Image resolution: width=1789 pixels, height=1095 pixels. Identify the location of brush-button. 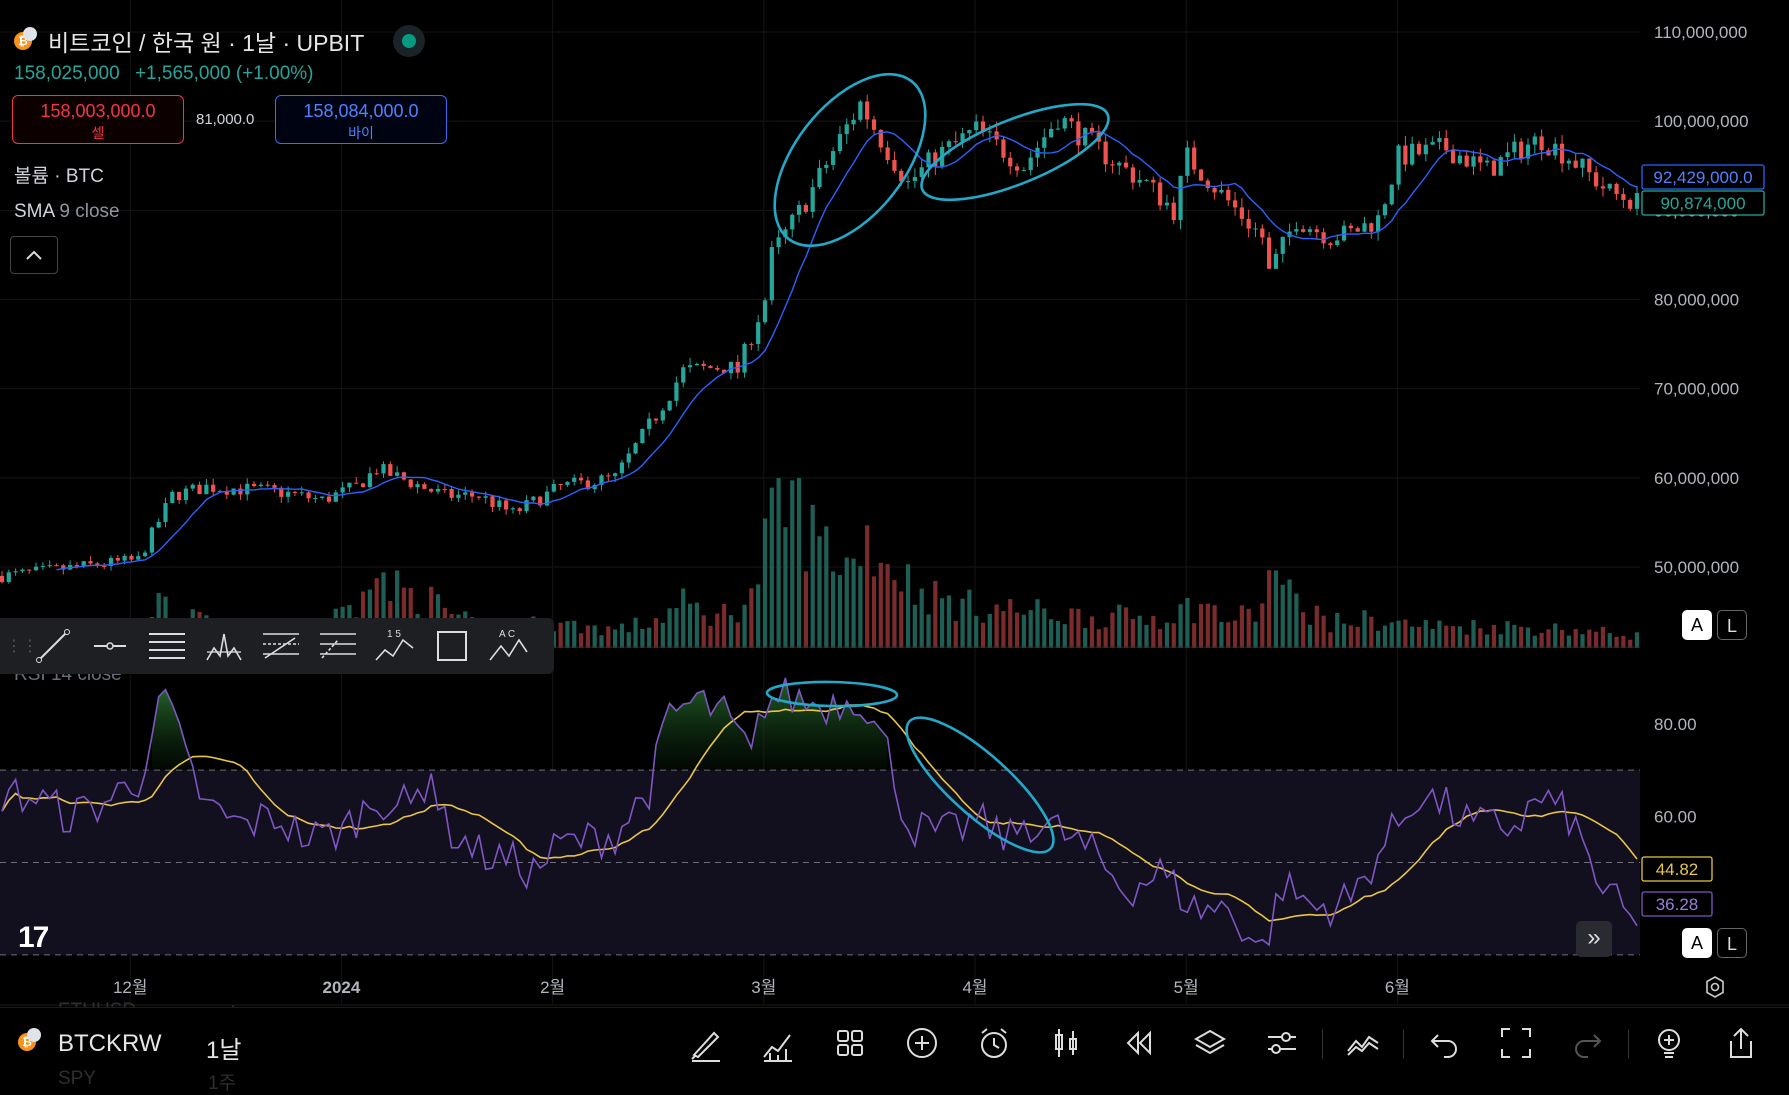
(706, 1044).